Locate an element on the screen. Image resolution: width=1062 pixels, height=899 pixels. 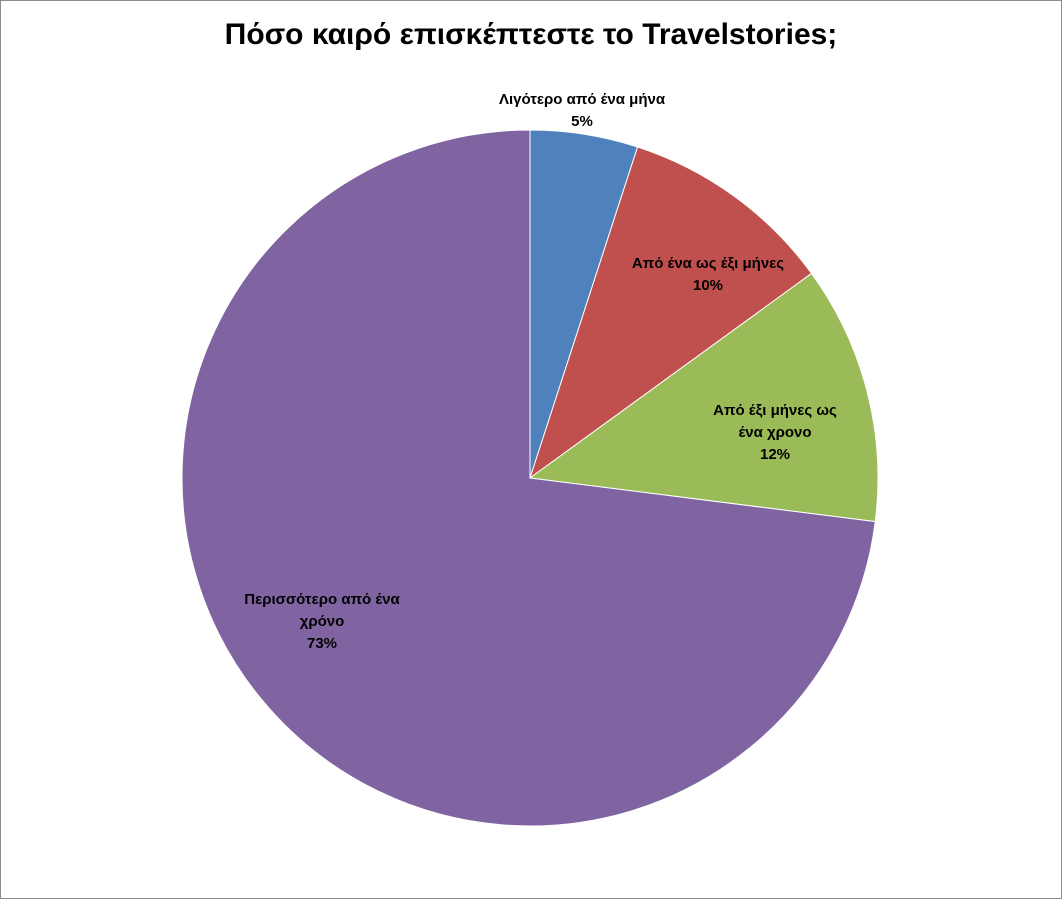
slice-category-label: Από έξι μήνες ως is located at coordinates (775, 410).